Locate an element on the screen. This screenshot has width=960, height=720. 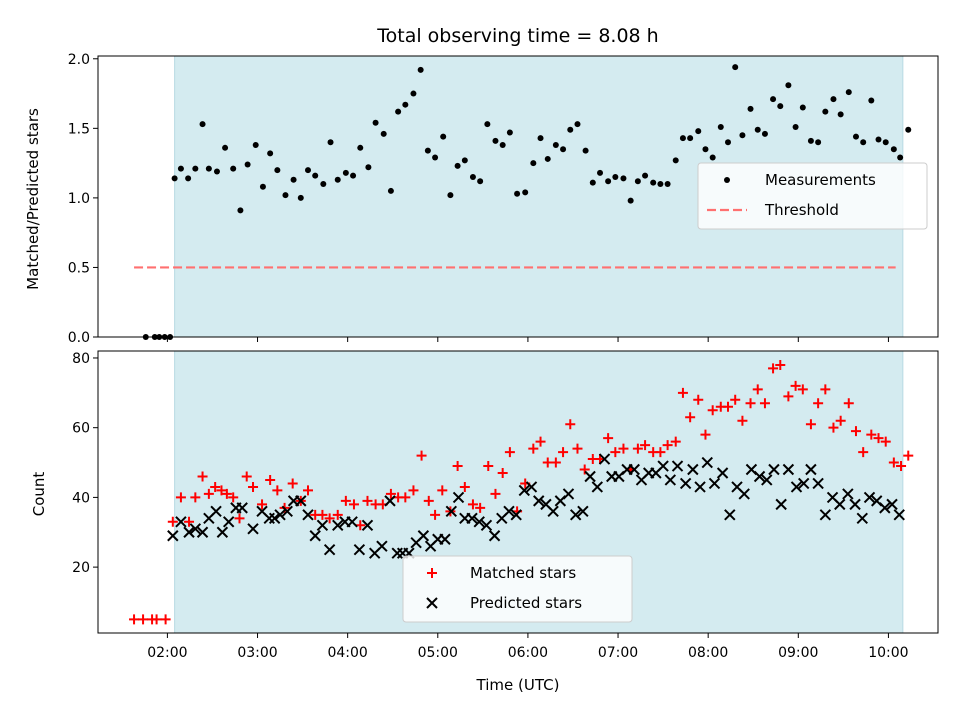
legend: Measurements Threshold is located at coordinates (812, 196).